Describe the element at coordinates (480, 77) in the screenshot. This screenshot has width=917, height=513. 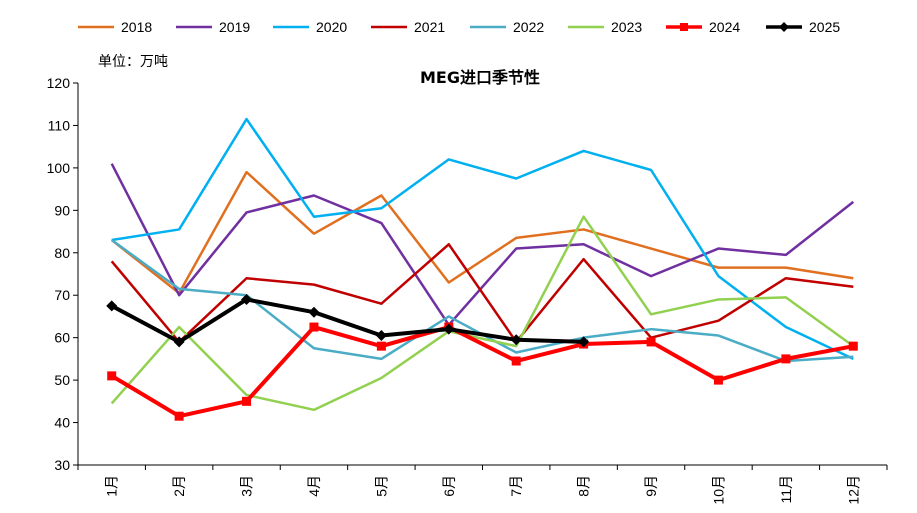
I see `chart-title: MEG进口季节性` at that location.